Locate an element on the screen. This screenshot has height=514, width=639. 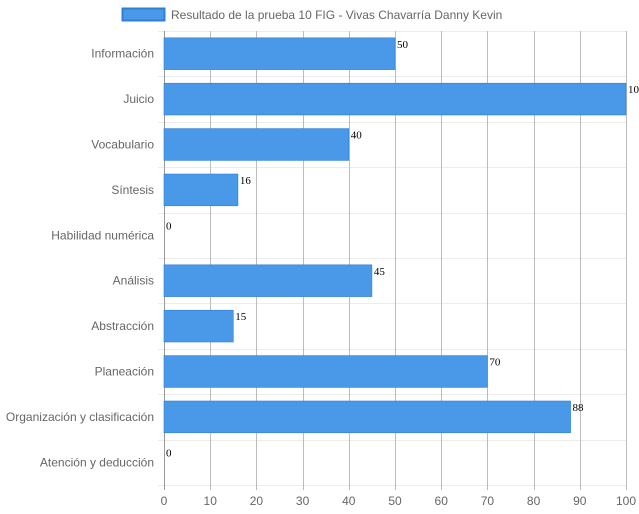
category-label: Organización y clasificación is located at coordinates (80, 417).